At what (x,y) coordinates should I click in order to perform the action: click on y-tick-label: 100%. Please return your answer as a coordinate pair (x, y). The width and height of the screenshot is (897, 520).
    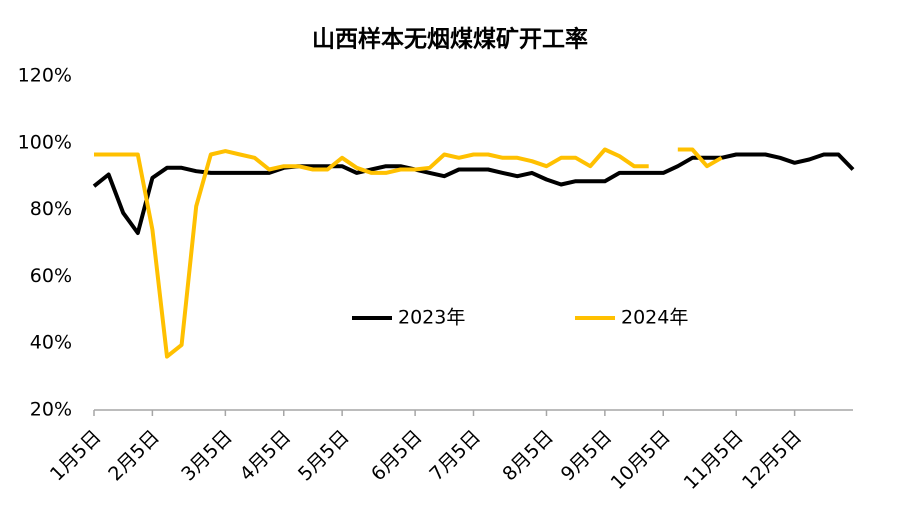
    Looking at the image, I should click on (45, 142).